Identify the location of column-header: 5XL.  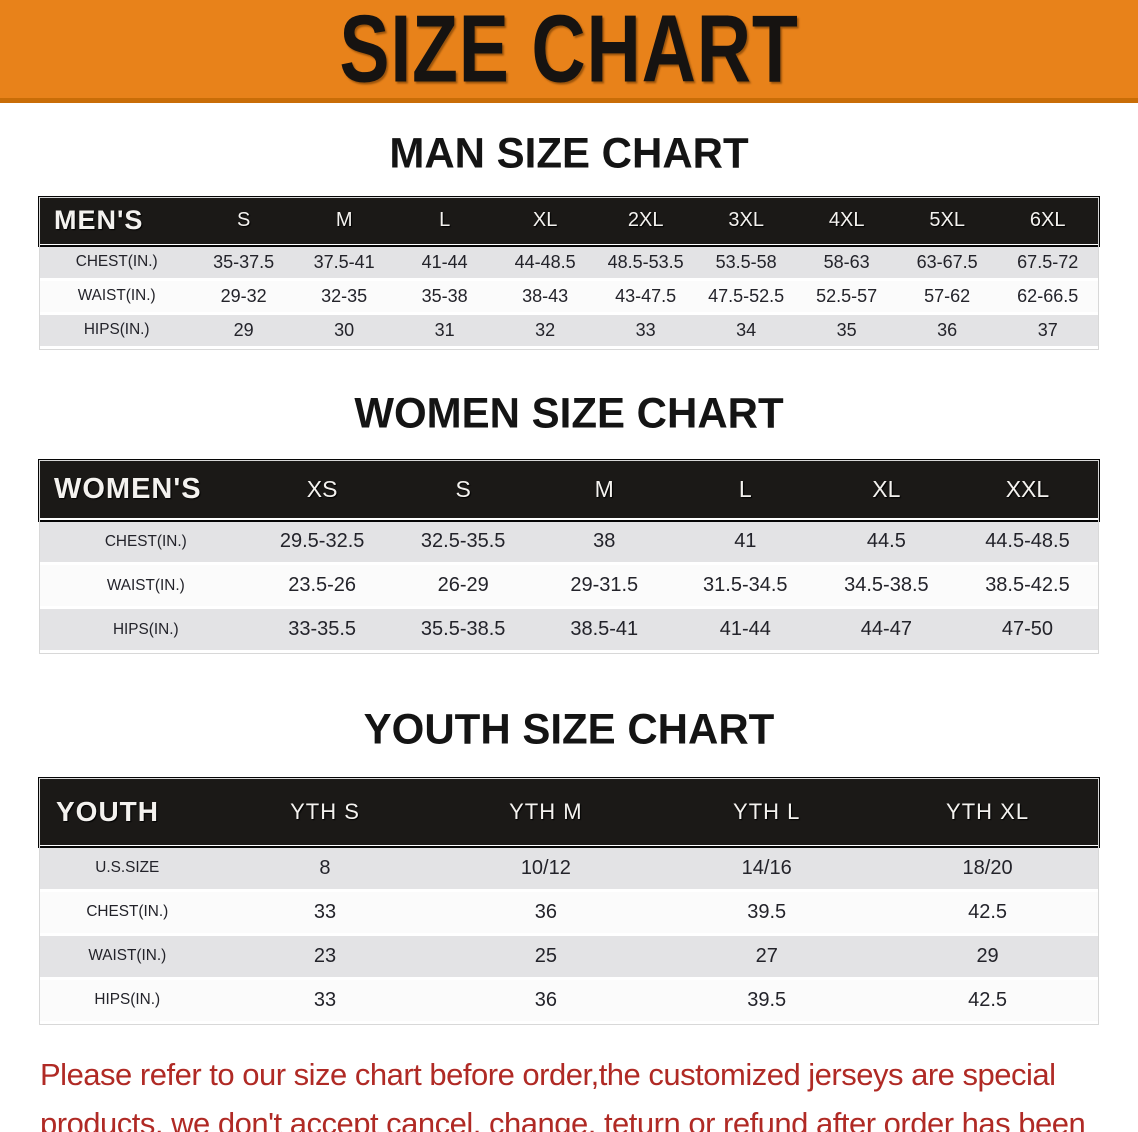
(947, 222).